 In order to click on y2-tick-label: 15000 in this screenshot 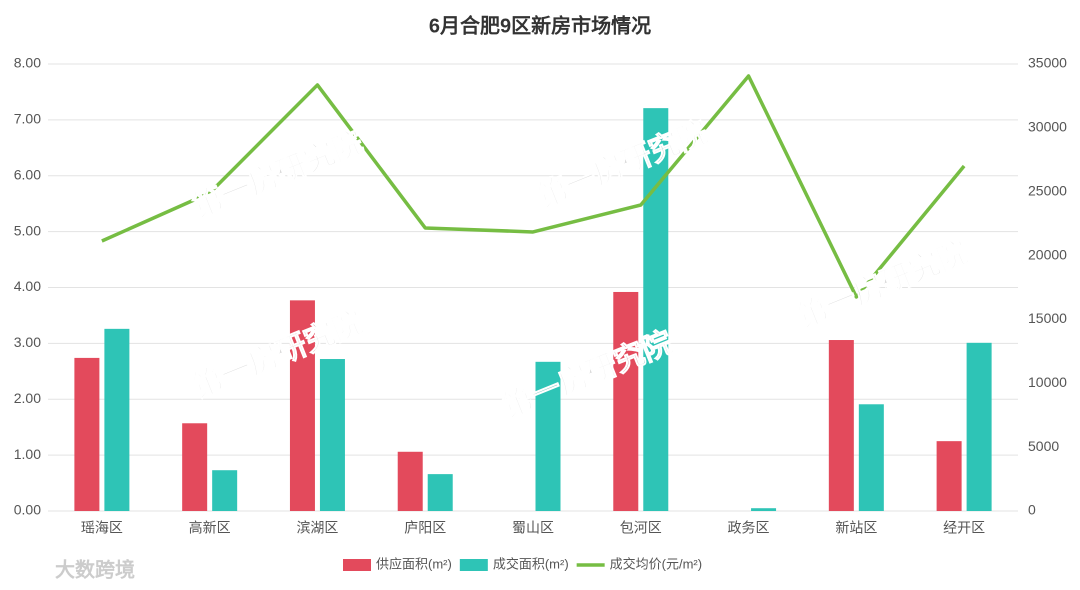, I will do `click(1047, 318)`.